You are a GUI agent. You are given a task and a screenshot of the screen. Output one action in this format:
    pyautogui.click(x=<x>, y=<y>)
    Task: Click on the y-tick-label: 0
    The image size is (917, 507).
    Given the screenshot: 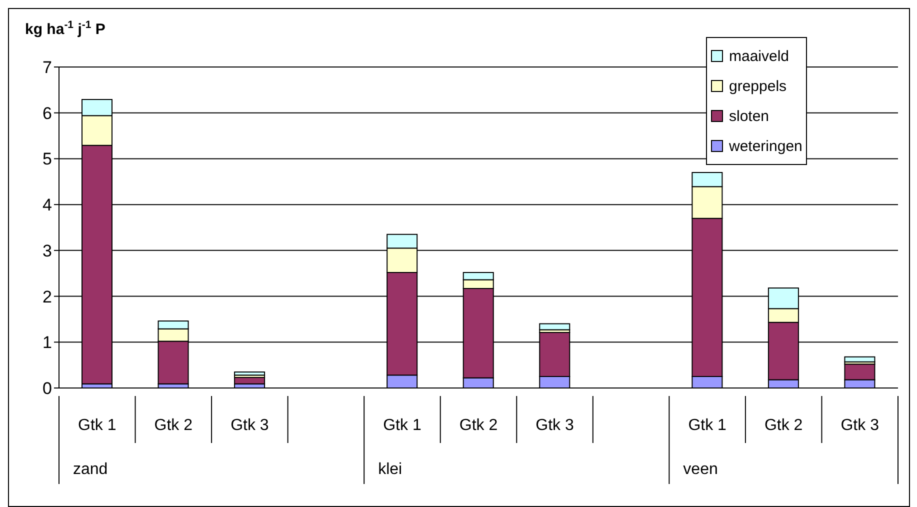 What is the action you would take?
    pyautogui.click(x=47, y=388)
    